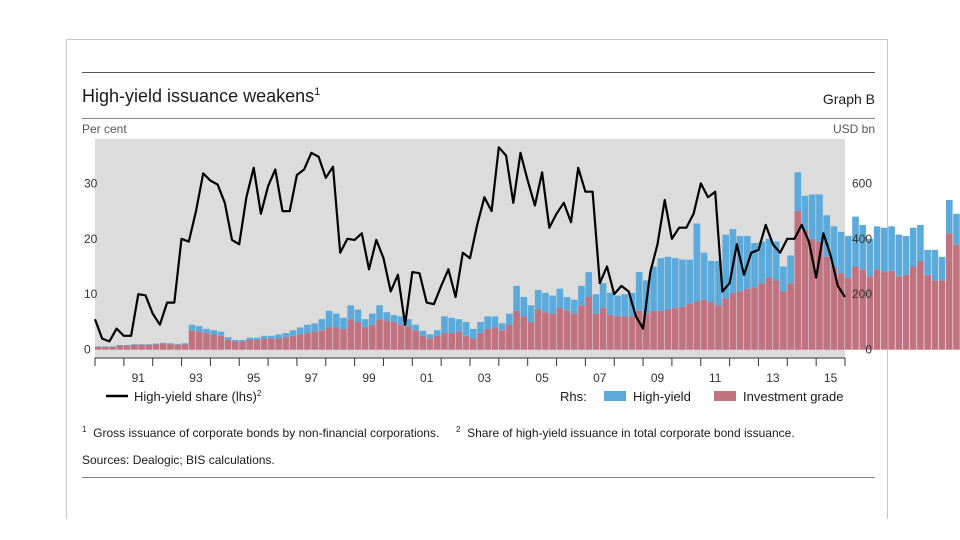  I want to click on legend-high-yield-swatch, so click(615, 396).